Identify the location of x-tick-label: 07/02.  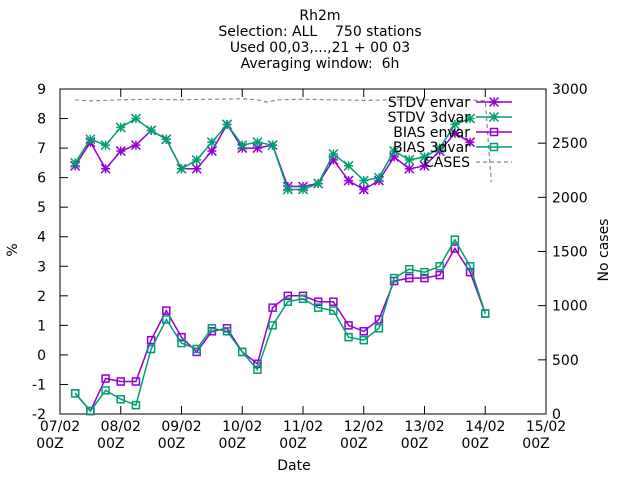
(60, 427).